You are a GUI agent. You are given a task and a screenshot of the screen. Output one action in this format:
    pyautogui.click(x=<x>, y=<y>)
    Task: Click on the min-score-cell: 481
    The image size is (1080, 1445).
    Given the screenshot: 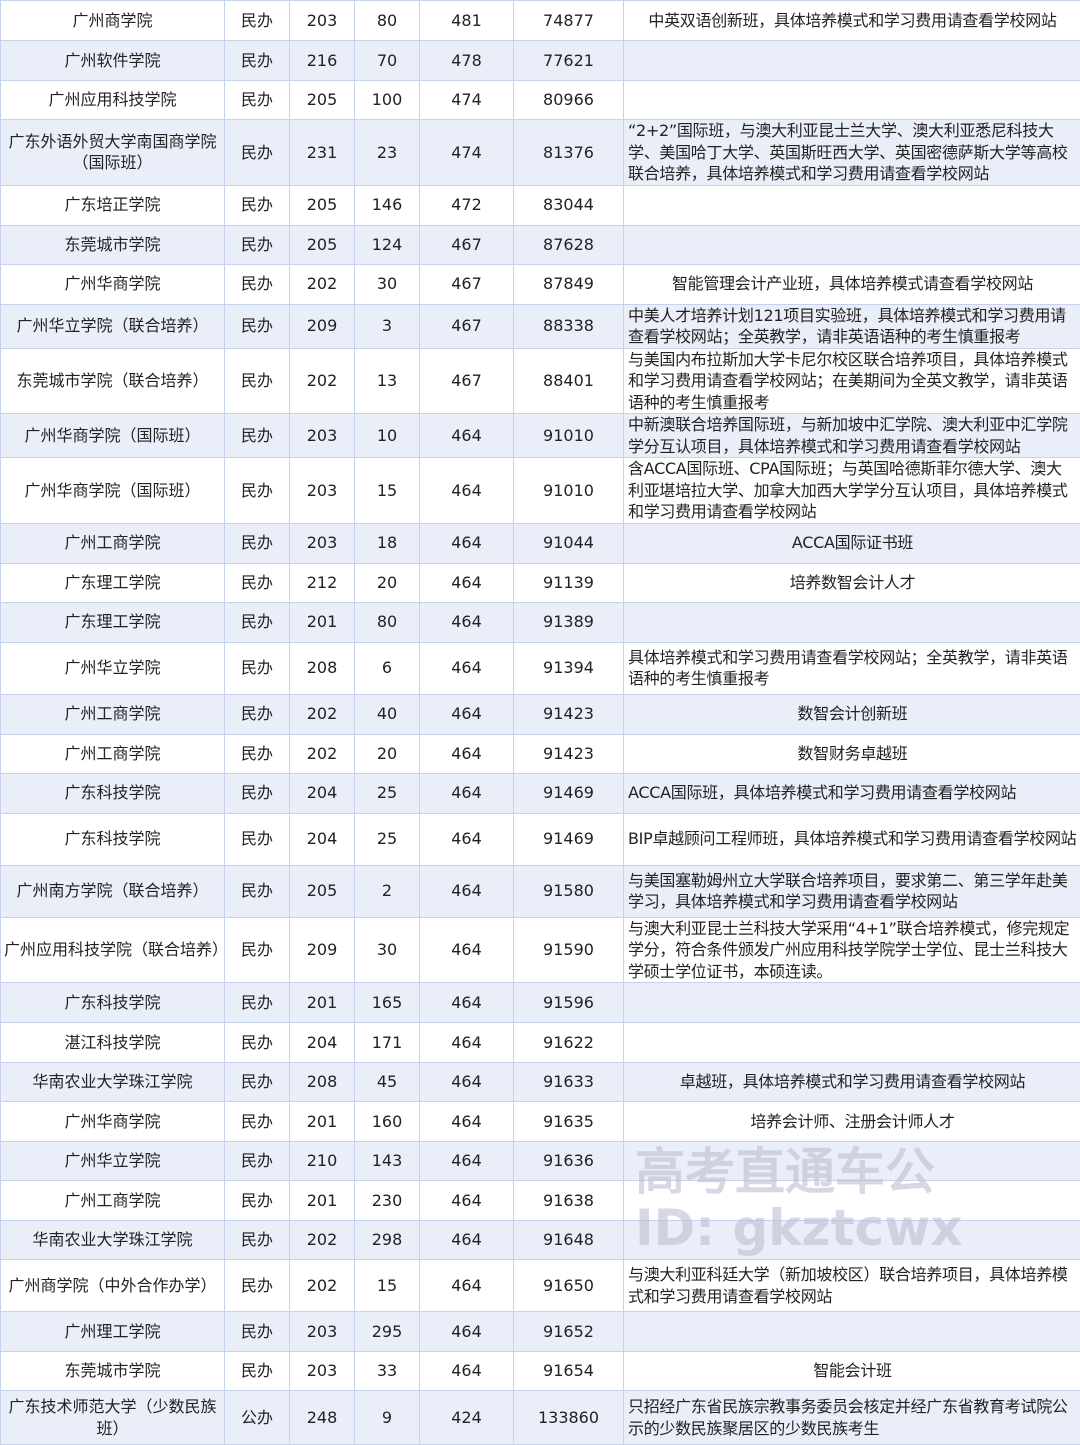 What is the action you would take?
    pyautogui.click(x=467, y=21)
    